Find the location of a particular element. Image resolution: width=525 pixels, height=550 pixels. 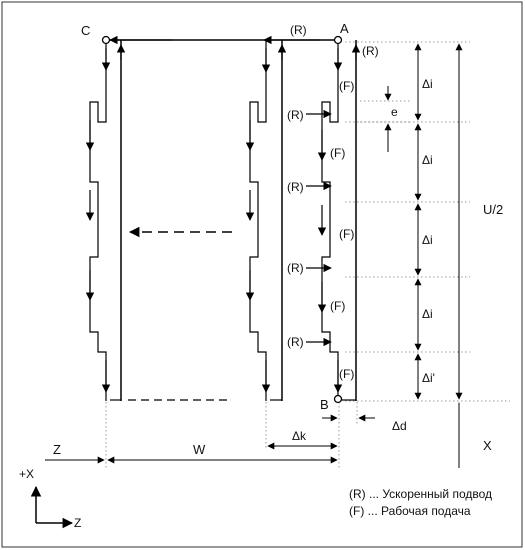

delta-i-label-2: Δi is located at coordinates (427, 160).